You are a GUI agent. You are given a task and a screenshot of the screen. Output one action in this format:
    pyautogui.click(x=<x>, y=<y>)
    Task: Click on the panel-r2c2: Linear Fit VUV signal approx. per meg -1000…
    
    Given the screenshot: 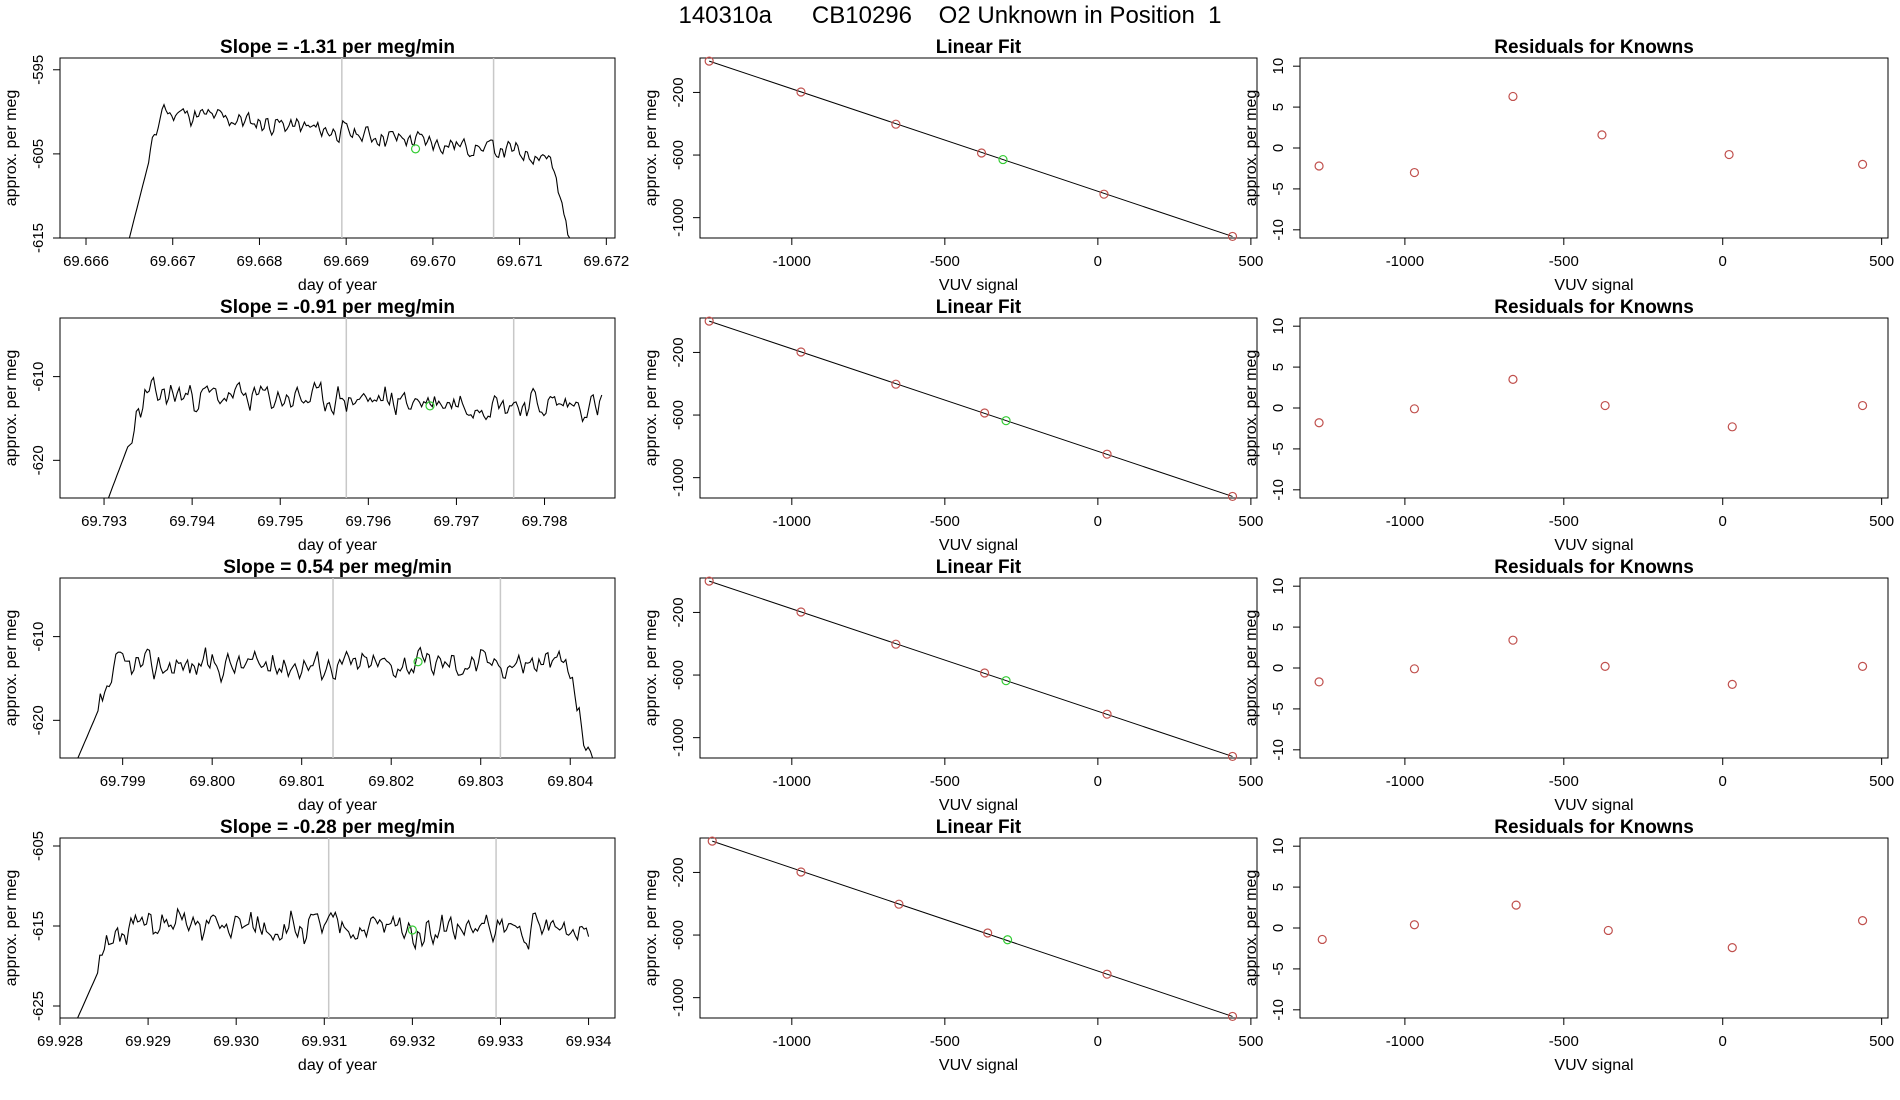 What is the action you would take?
    pyautogui.click(x=953, y=425)
    